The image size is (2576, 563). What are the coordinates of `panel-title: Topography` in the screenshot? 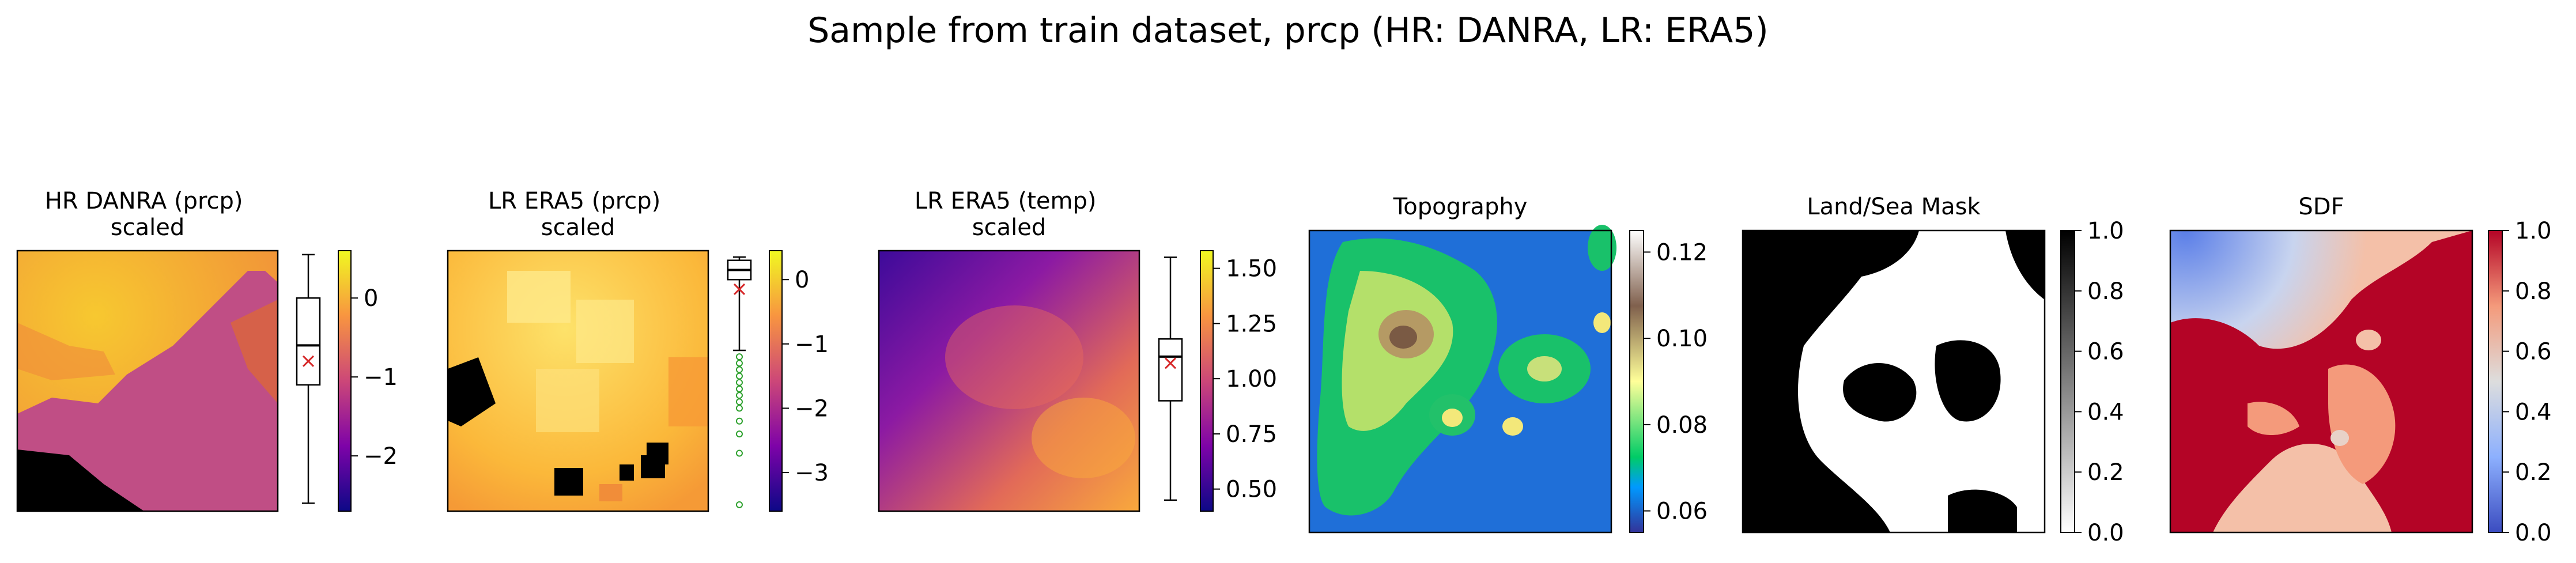 It's located at (1460, 207).